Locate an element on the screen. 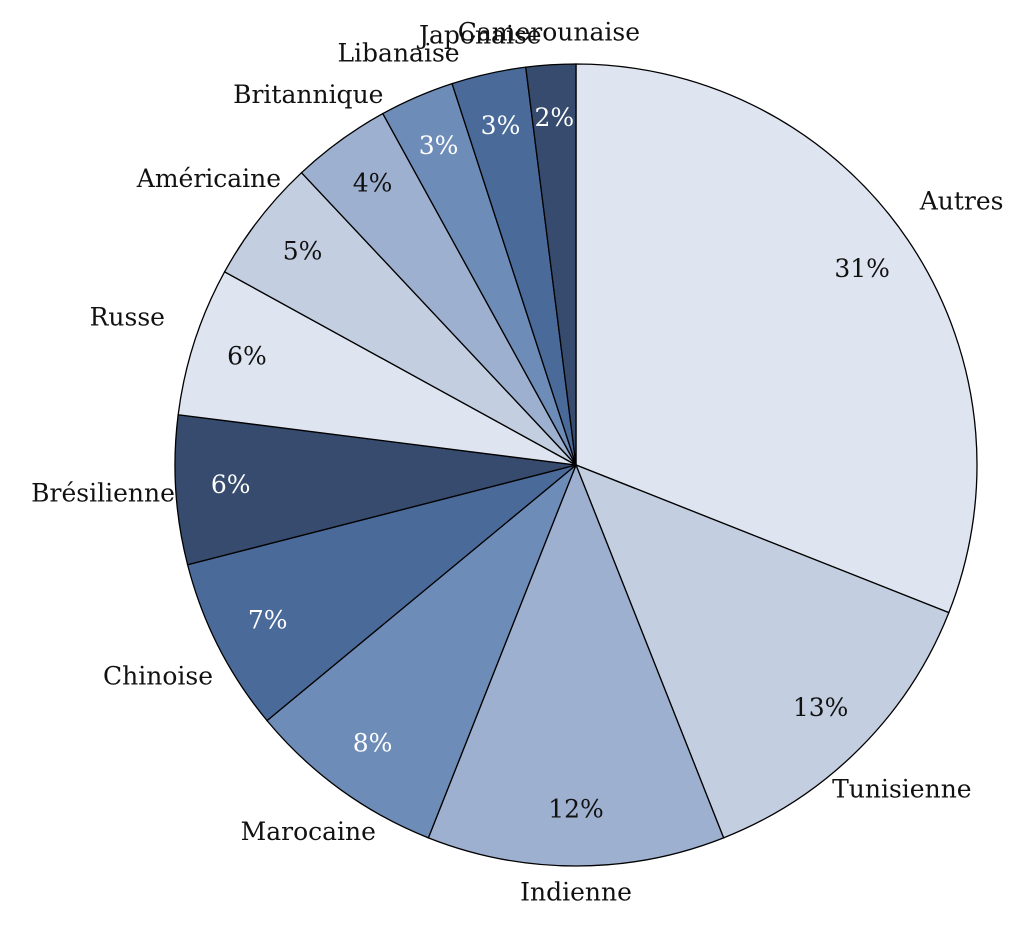 This screenshot has height=932, width=1023. value-label: 2% is located at coordinates (554, 117).